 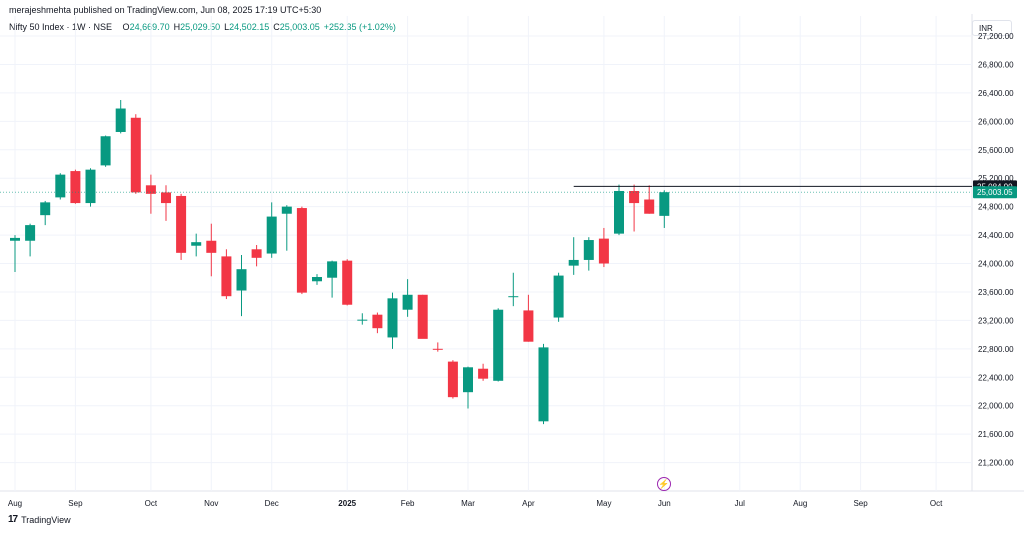 What do you see at coordinates (46, 519) in the screenshot?
I see `tradingview-brand: TradingView` at bounding box center [46, 519].